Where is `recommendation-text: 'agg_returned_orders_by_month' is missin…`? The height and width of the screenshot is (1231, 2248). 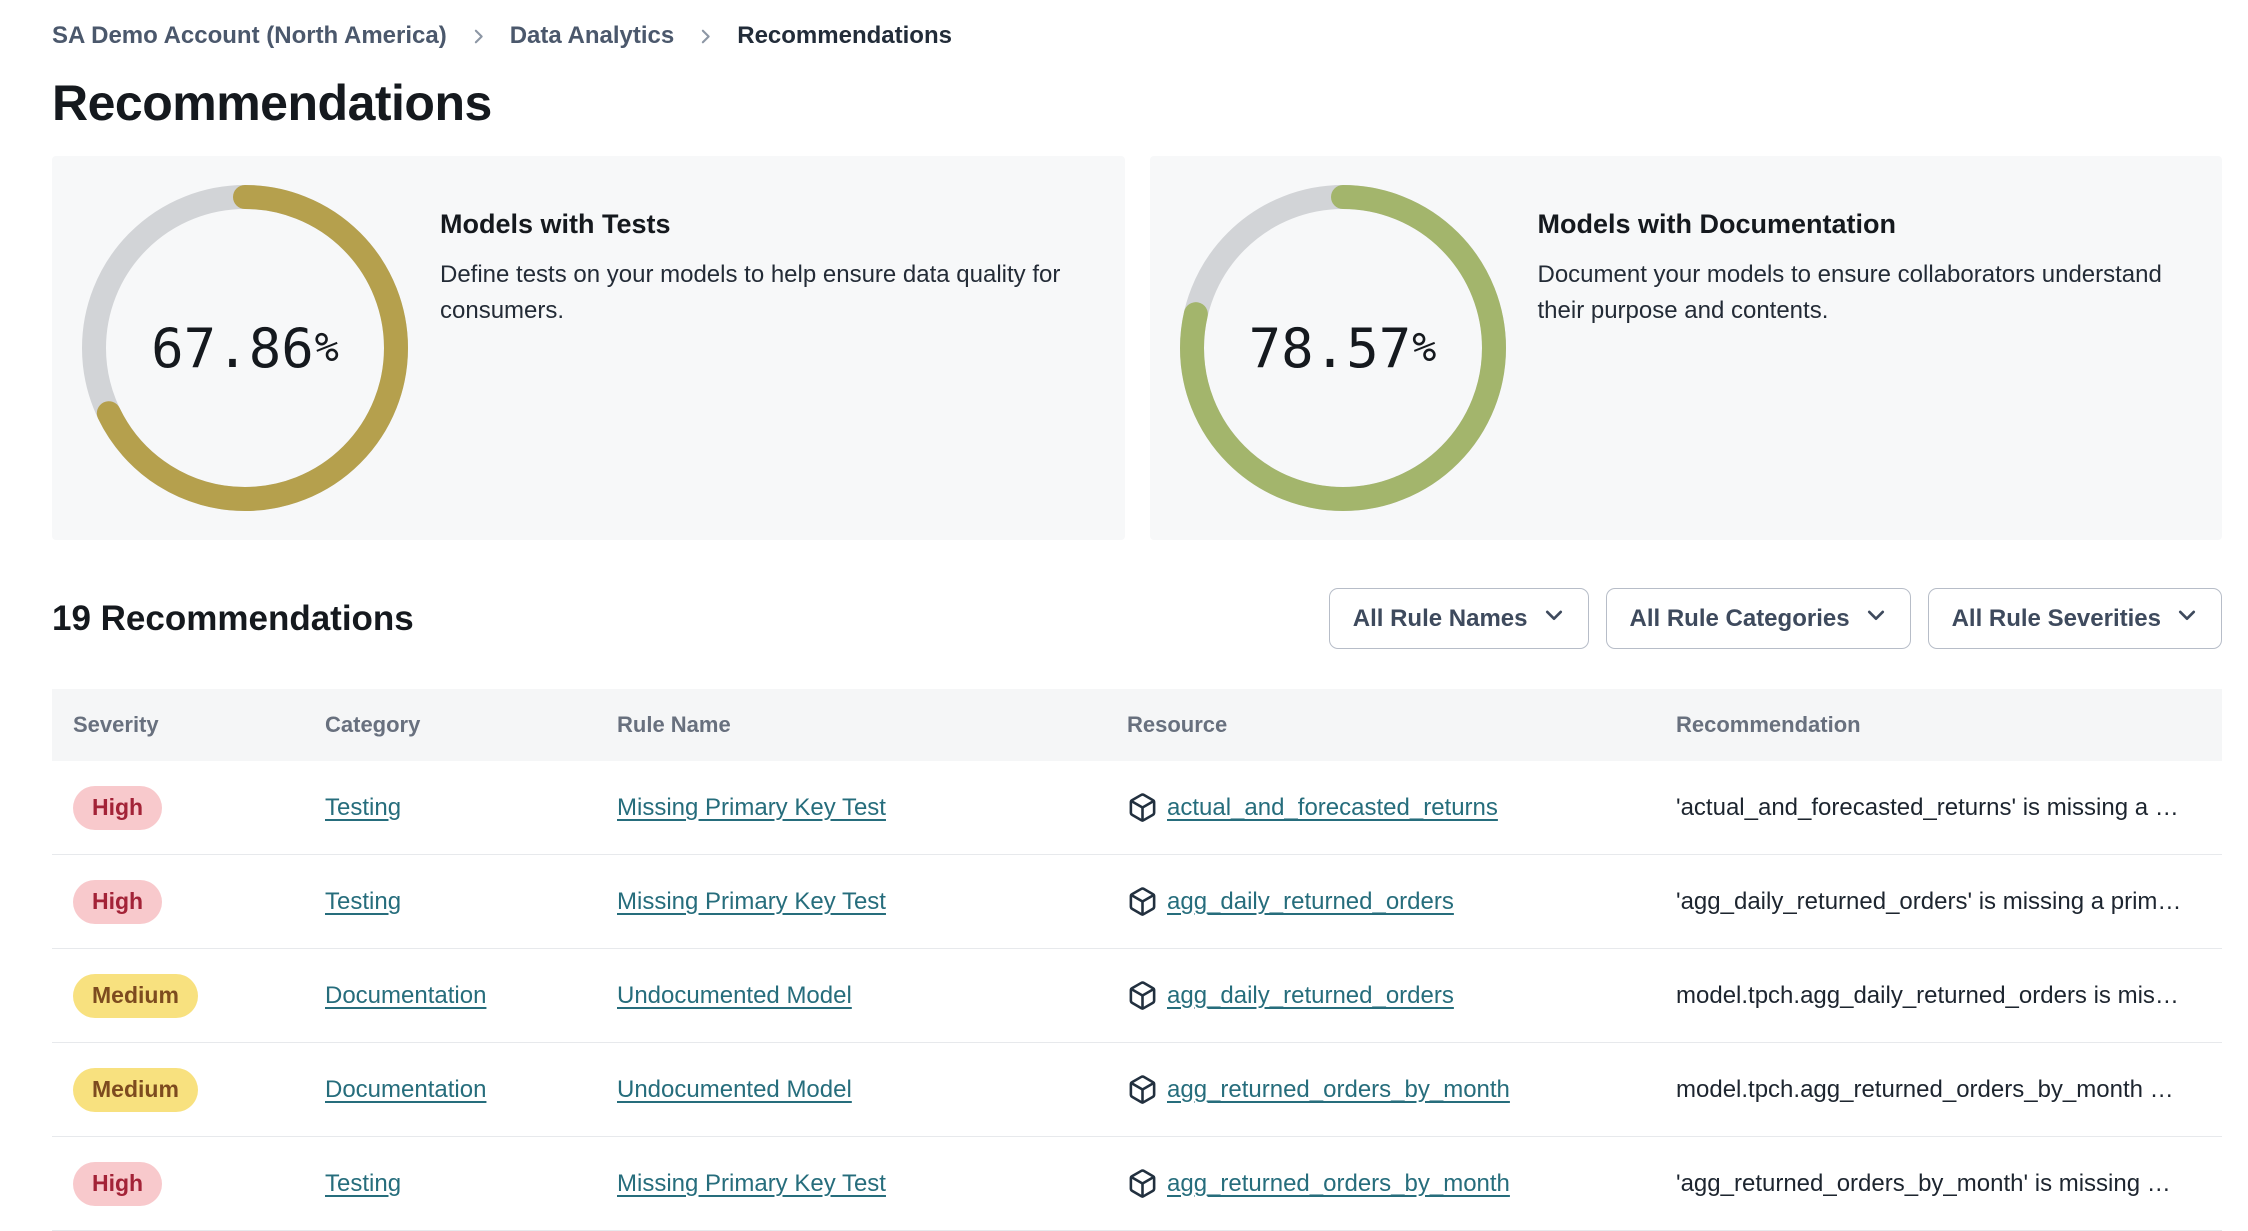
recommendation-text: 'agg_returned_orders_by_month' is missin… is located at coordinates (1923, 1183).